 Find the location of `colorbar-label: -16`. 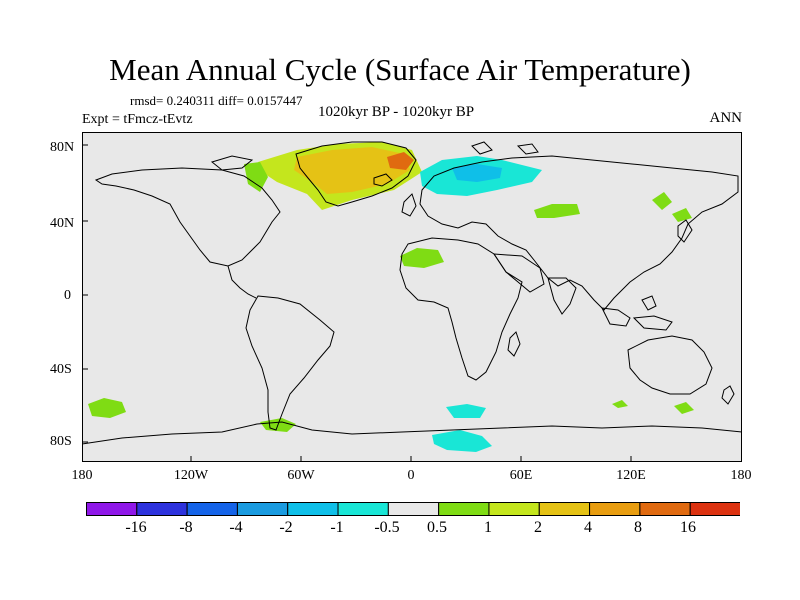

colorbar-label: -16 is located at coordinates (136, 527).